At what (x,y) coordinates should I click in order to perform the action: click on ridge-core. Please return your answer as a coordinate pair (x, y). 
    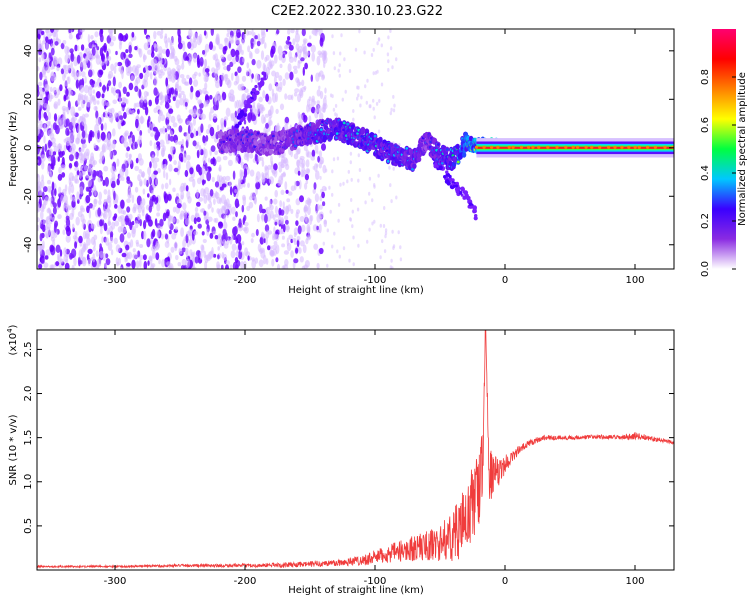
    Looking at the image, I should click on (362, 136).